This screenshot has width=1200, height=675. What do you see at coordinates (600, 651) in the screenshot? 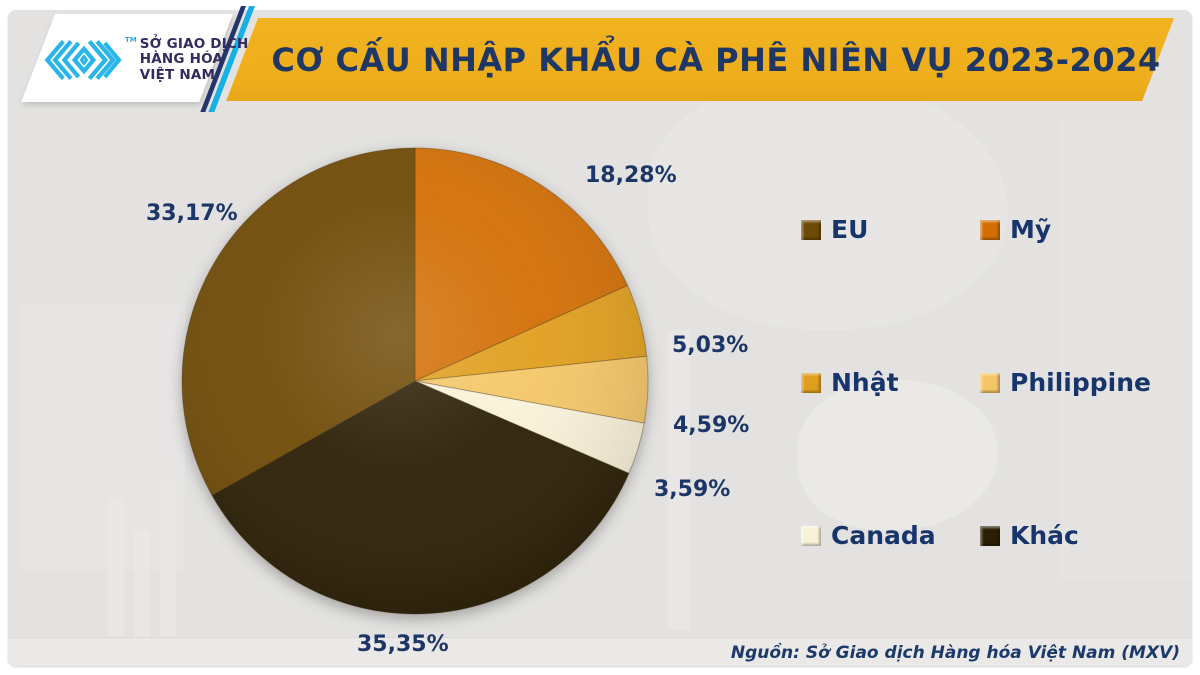
I see `footer-strip` at bounding box center [600, 651].